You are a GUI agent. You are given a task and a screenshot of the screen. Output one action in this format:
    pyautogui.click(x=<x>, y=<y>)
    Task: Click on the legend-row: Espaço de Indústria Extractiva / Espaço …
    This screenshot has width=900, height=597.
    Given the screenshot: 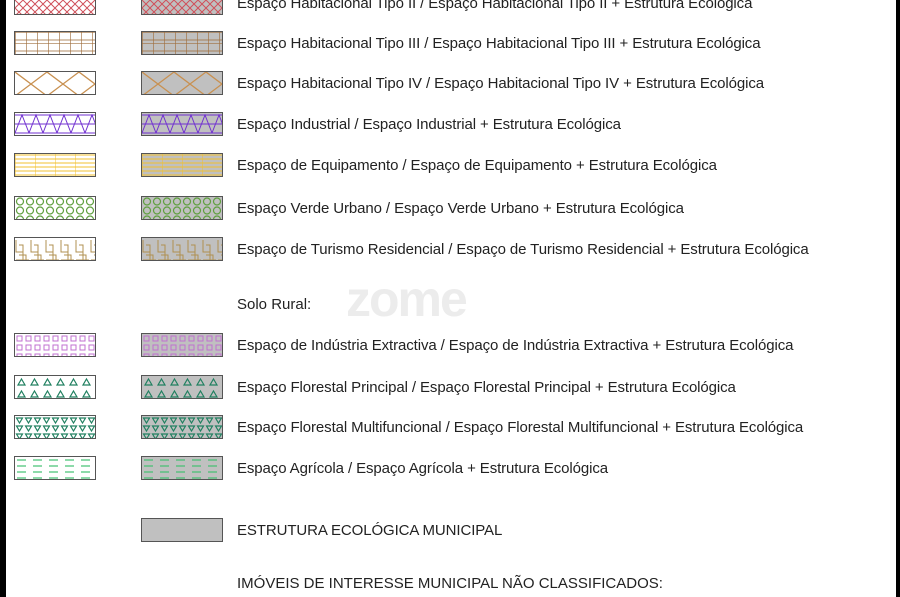 What is the action you would take?
    pyautogui.click(x=451, y=346)
    